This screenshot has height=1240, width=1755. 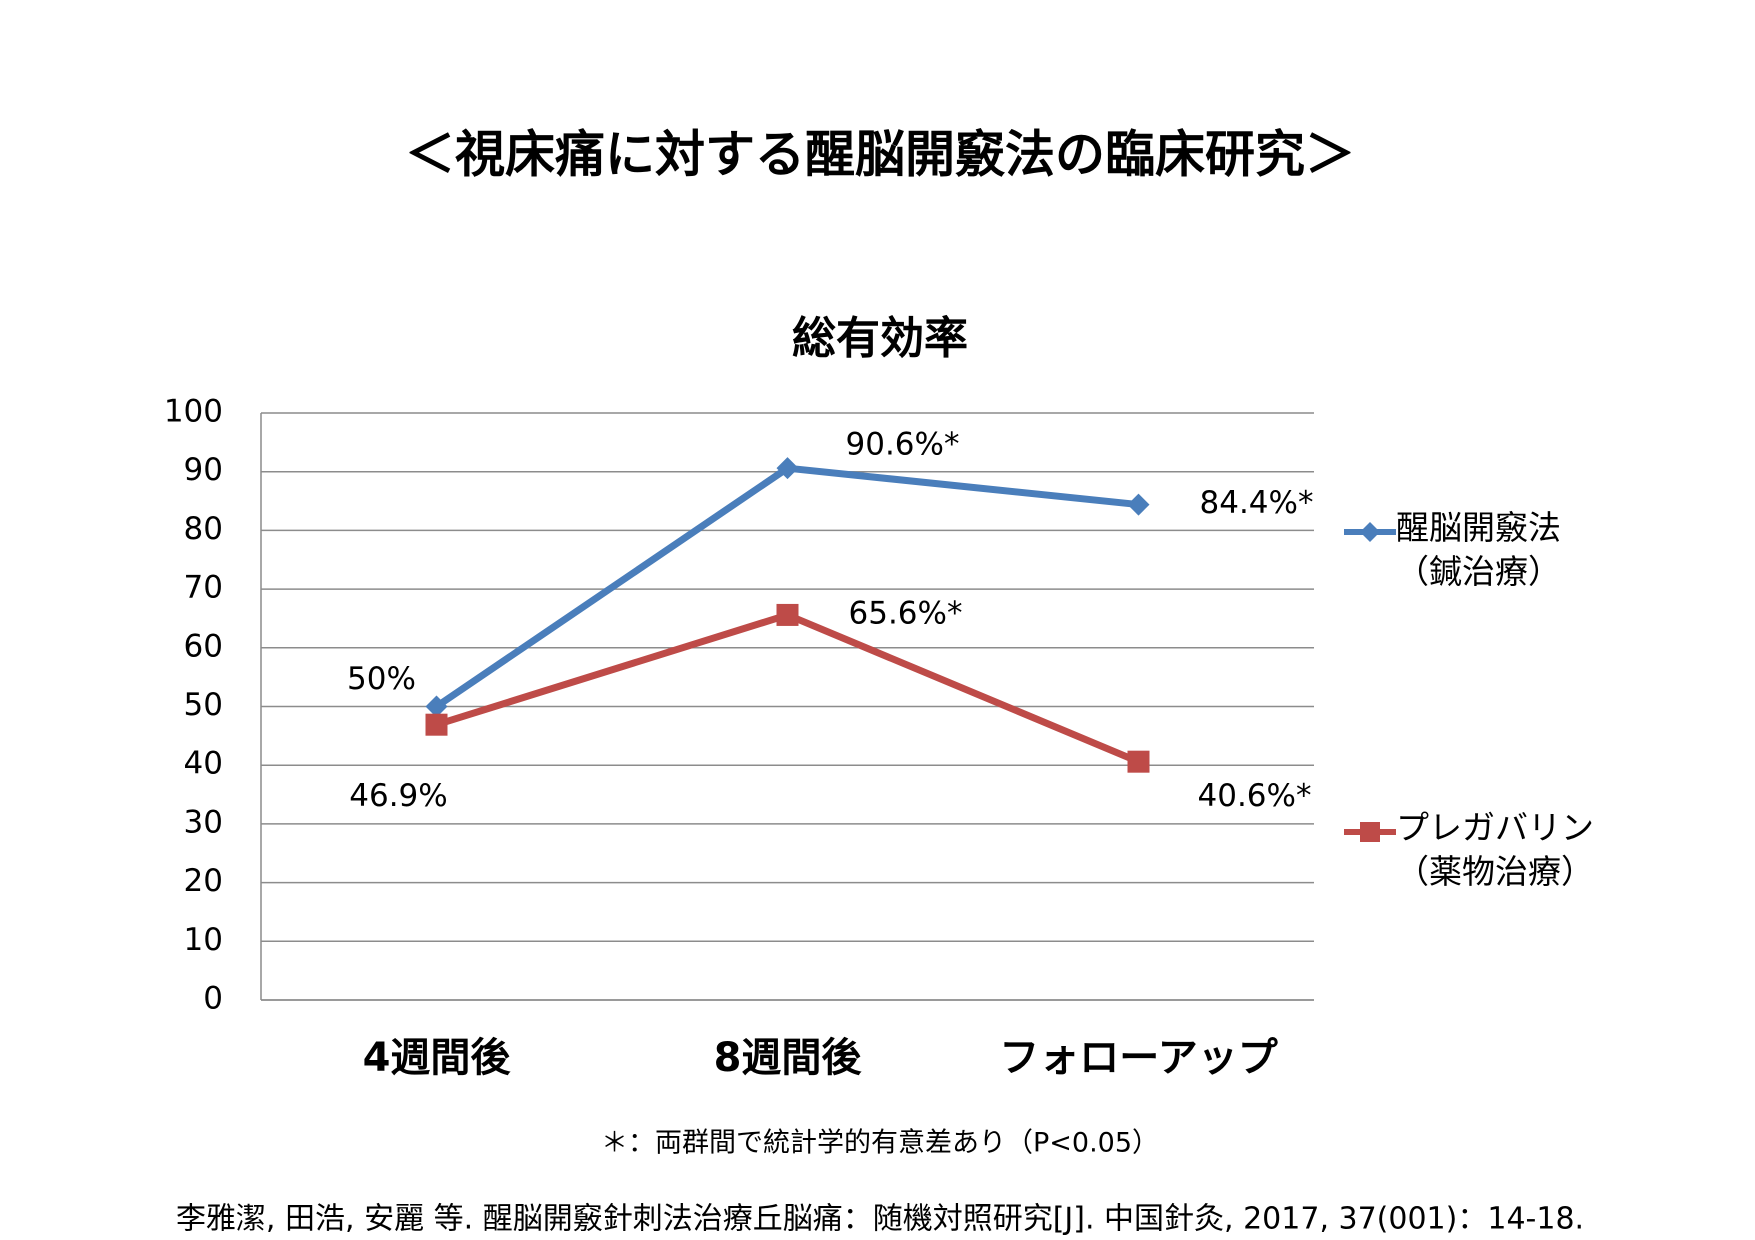 What do you see at coordinates (193, 412) in the screenshot?
I see `y-tick-label: 100` at bounding box center [193, 412].